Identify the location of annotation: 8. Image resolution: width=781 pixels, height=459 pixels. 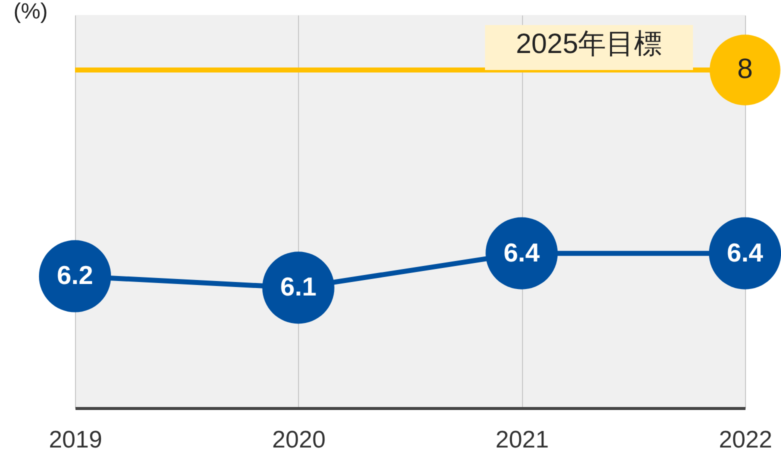
(745, 68).